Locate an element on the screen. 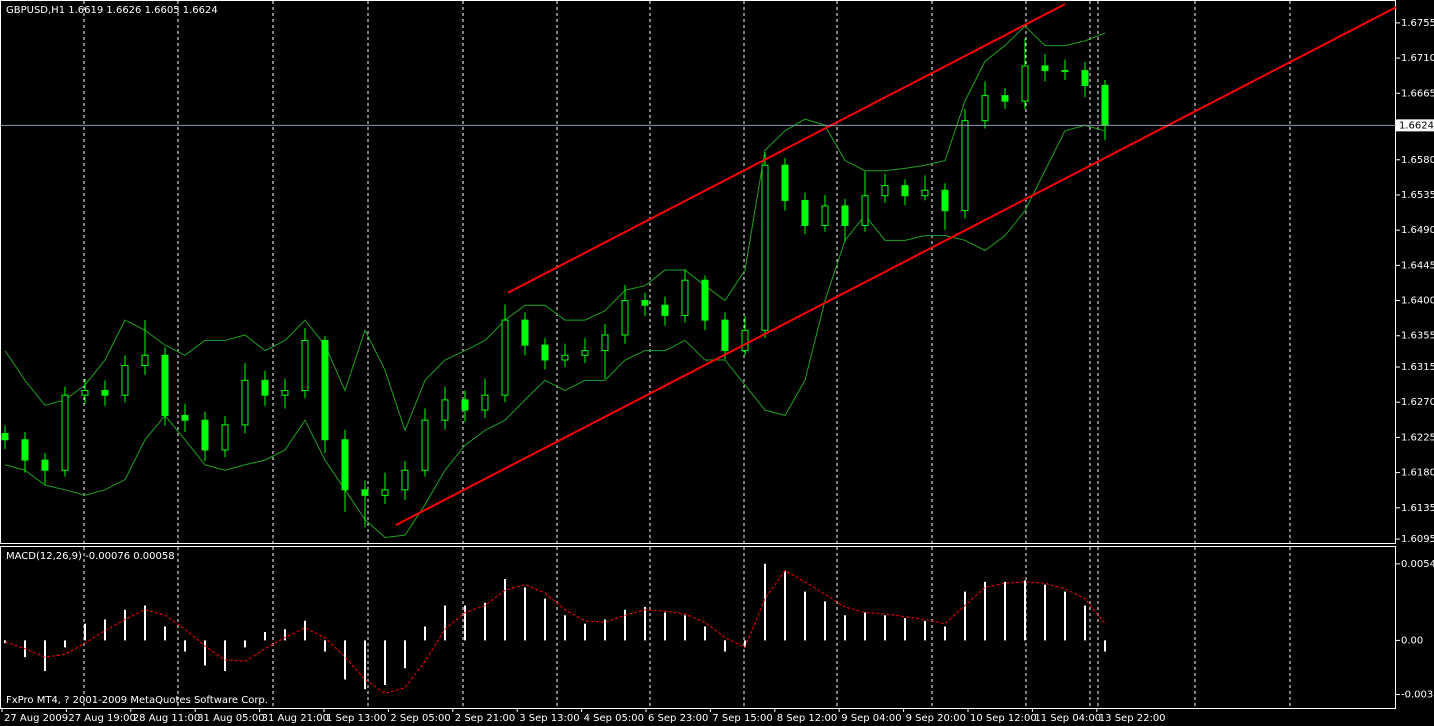 This screenshot has width=1434, height=726. x-tick-label: 27 Aug 2009 is located at coordinates (36, 718).